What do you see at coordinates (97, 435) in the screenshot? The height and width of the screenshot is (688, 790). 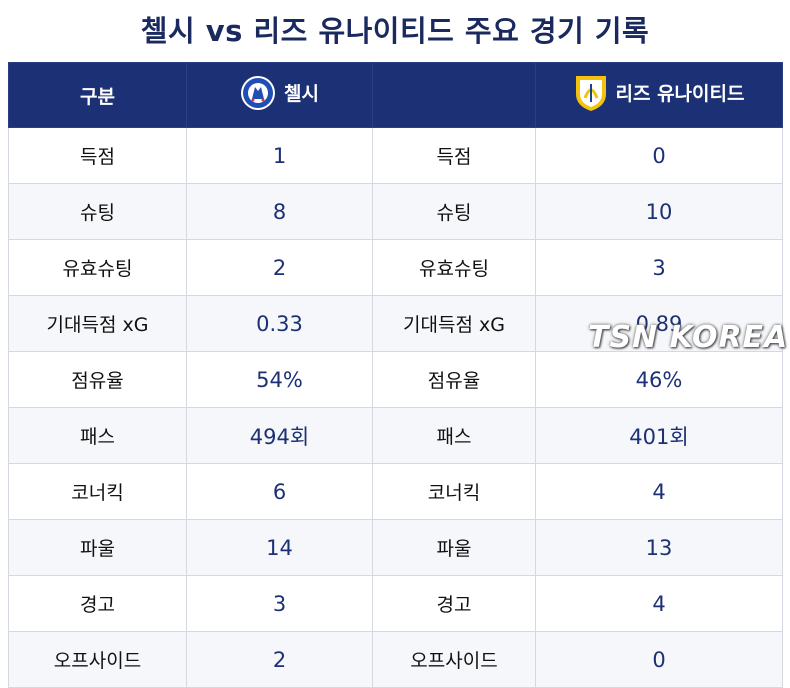 I see `home-stat-label: 패스` at bounding box center [97, 435].